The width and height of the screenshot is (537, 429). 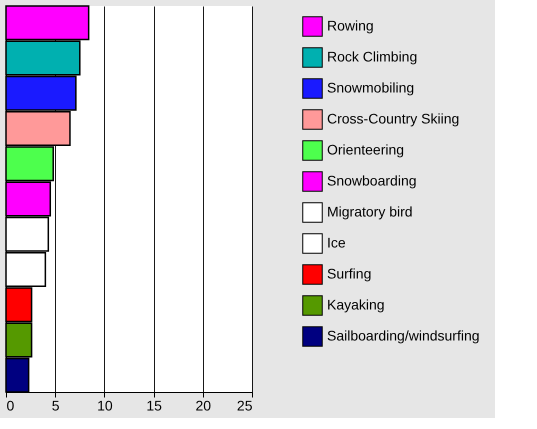 What do you see at coordinates (403, 336) in the screenshot?
I see `legend-label: Sailboarding/windsurfing` at bounding box center [403, 336].